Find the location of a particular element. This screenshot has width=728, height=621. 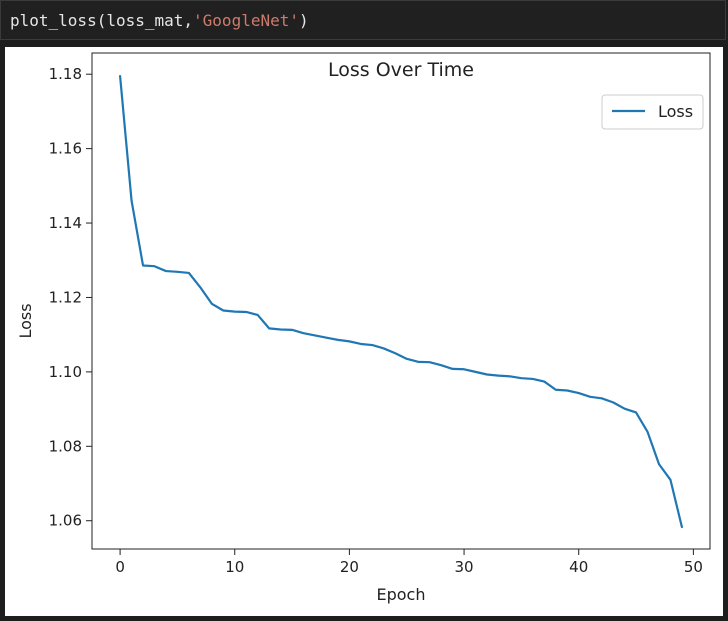

x-axis-label: Epoch is located at coordinates (401, 594).